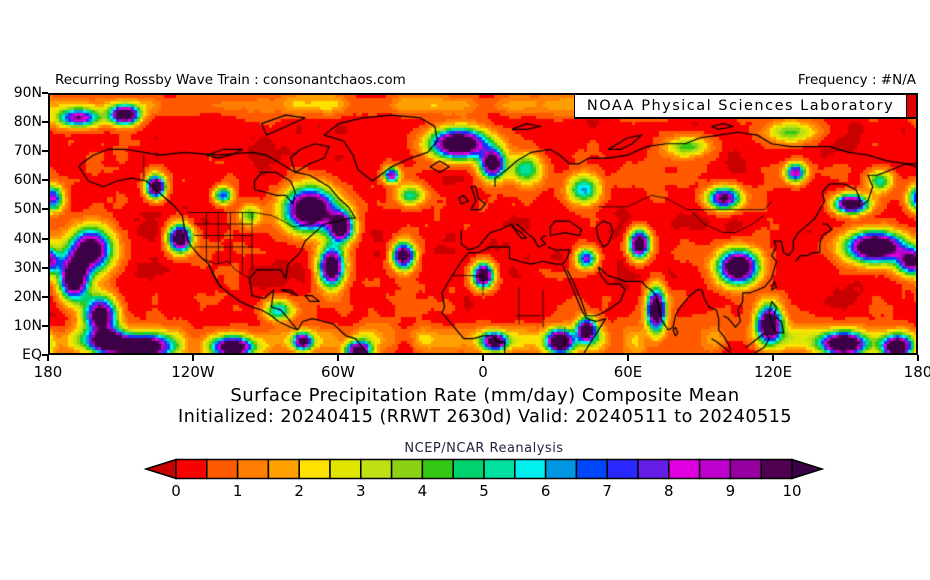 This screenshot has height=580, width=930. I want to click on x-tick-label: 0, so click(483, 372).